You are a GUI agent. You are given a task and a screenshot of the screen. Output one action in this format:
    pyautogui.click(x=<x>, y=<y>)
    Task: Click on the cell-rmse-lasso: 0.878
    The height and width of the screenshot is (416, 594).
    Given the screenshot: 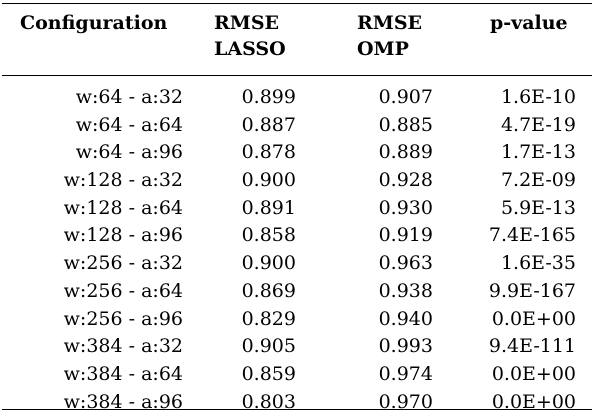 What is the action you would take?
    pyautogui.click(x=268, y=152)
    